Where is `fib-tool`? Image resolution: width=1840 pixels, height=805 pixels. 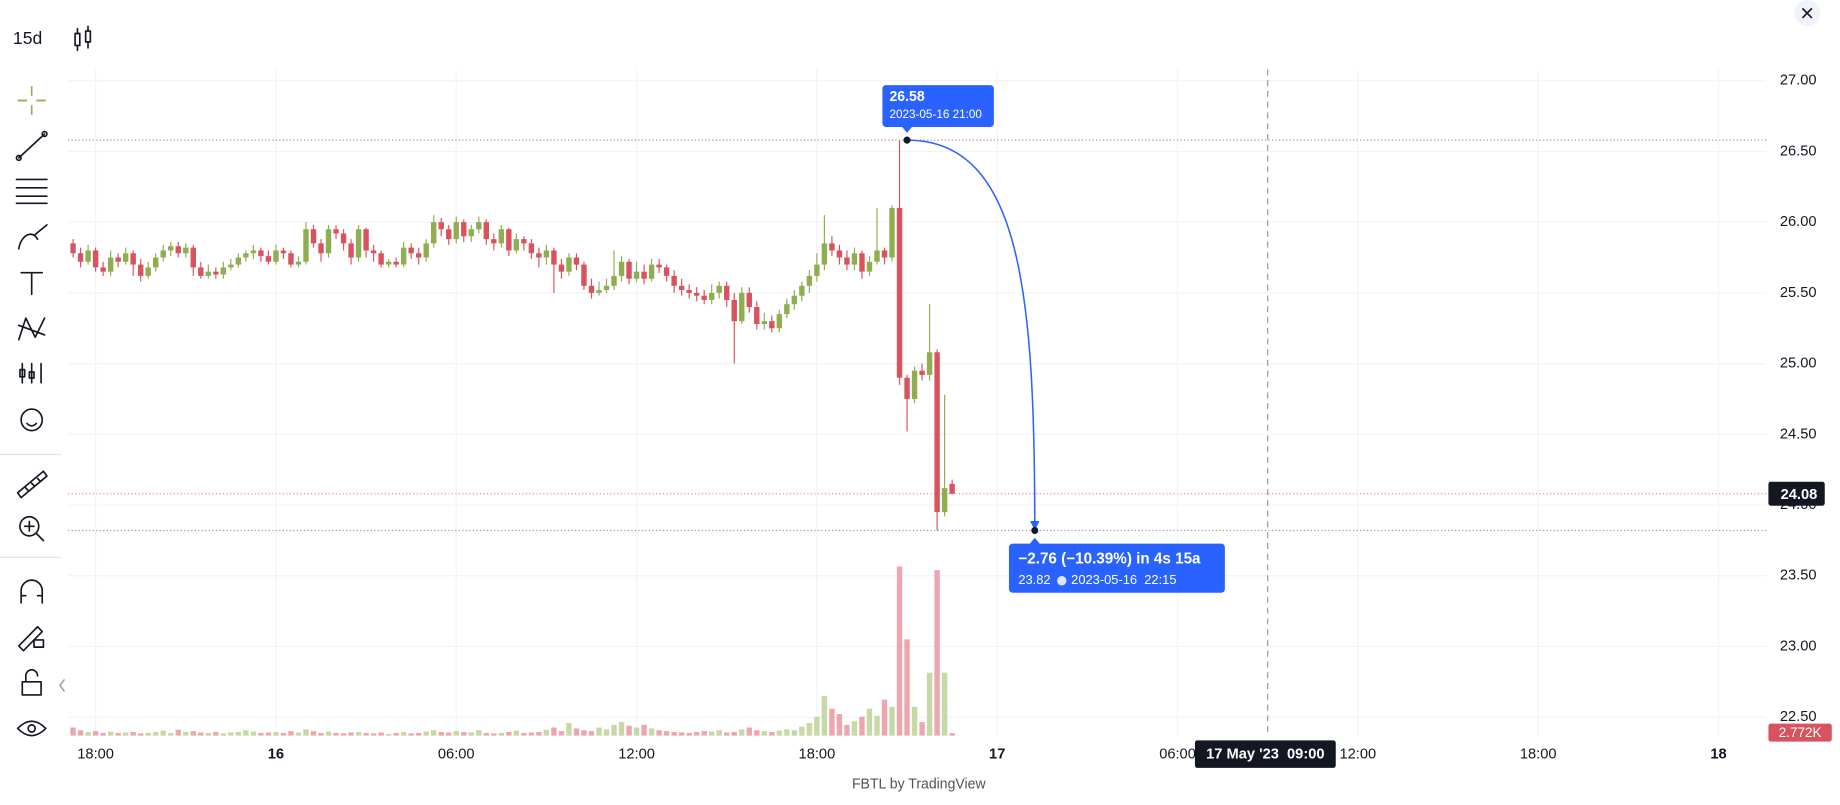 fib-tool is located at coordinates (31, 191).